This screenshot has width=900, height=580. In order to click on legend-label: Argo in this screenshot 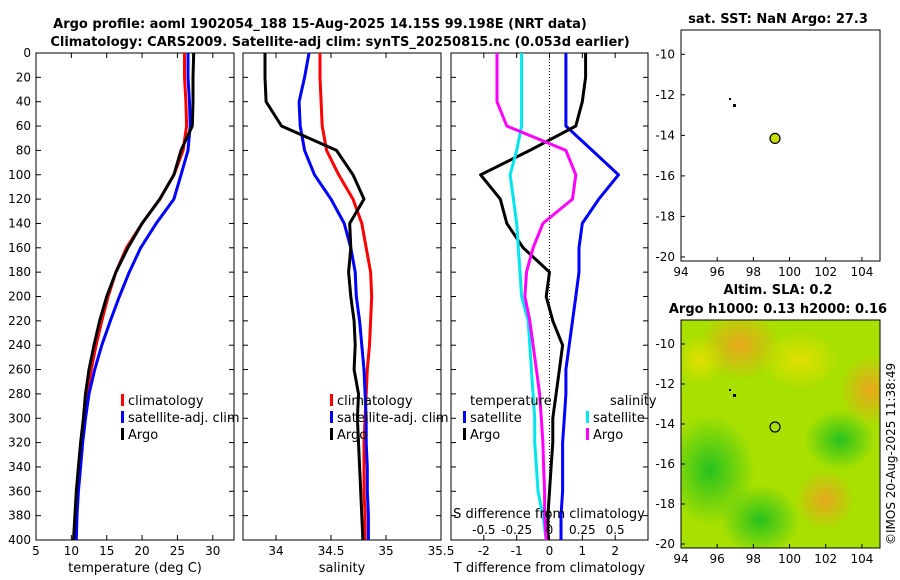, I will do `click(352, 435)`.